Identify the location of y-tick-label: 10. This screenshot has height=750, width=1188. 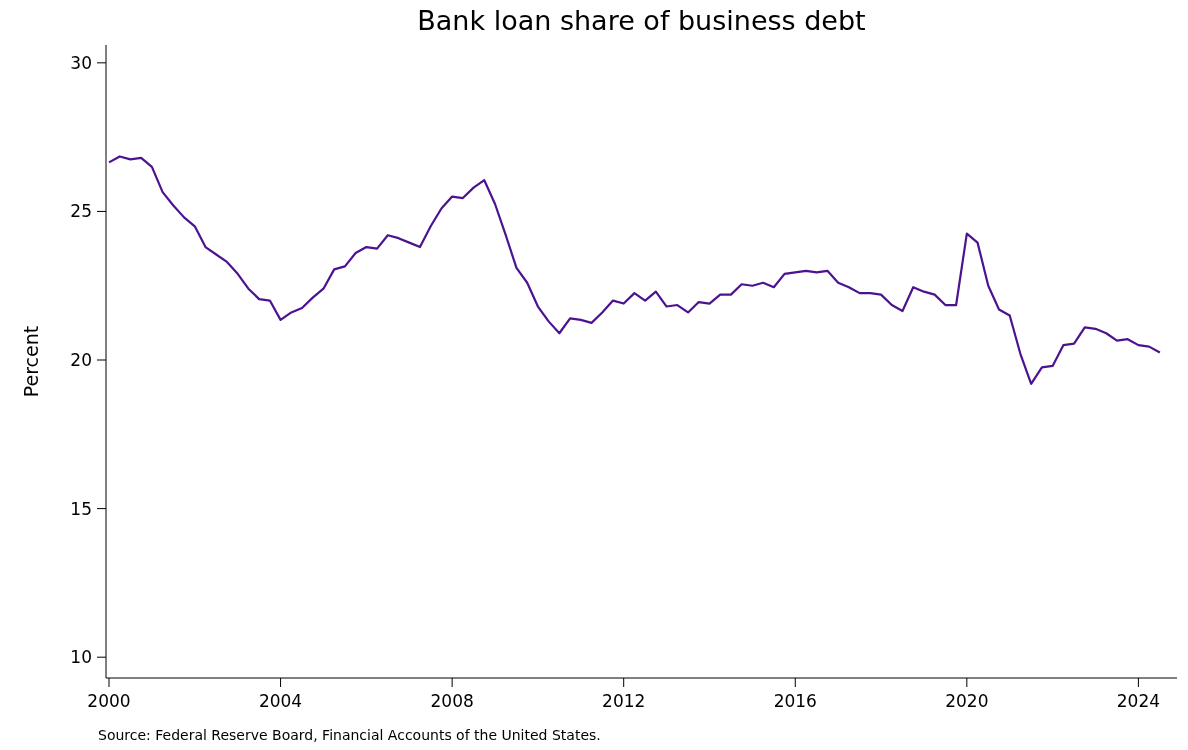
(81, 657).